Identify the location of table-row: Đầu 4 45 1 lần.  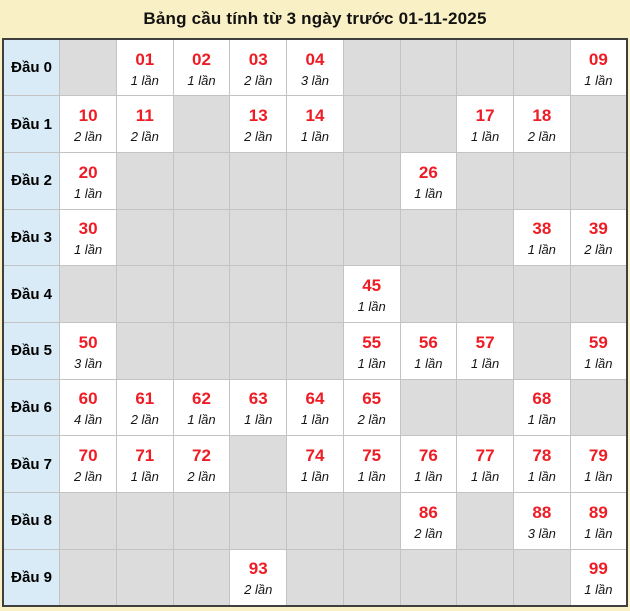
(315, 294).